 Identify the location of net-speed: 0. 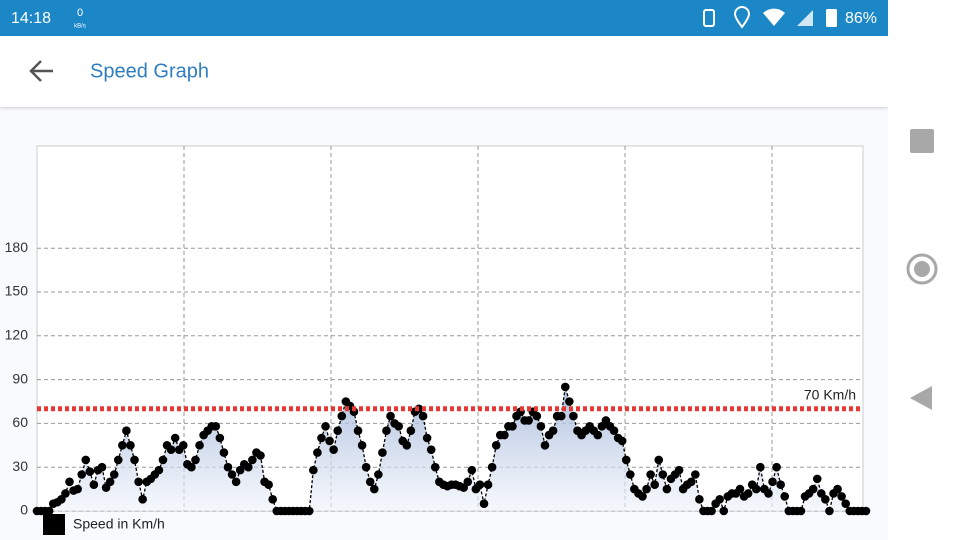
(80, 13).